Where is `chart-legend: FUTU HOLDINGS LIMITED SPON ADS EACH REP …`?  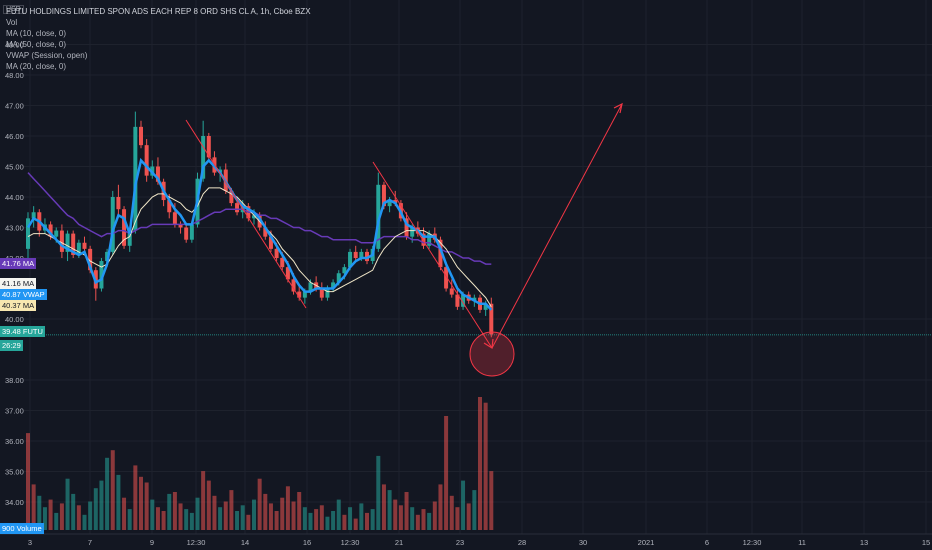 chart-legend: FUTU HOLDINGS LIMITED SPON ADS EACH REP … is located at coordinates (158, 39).